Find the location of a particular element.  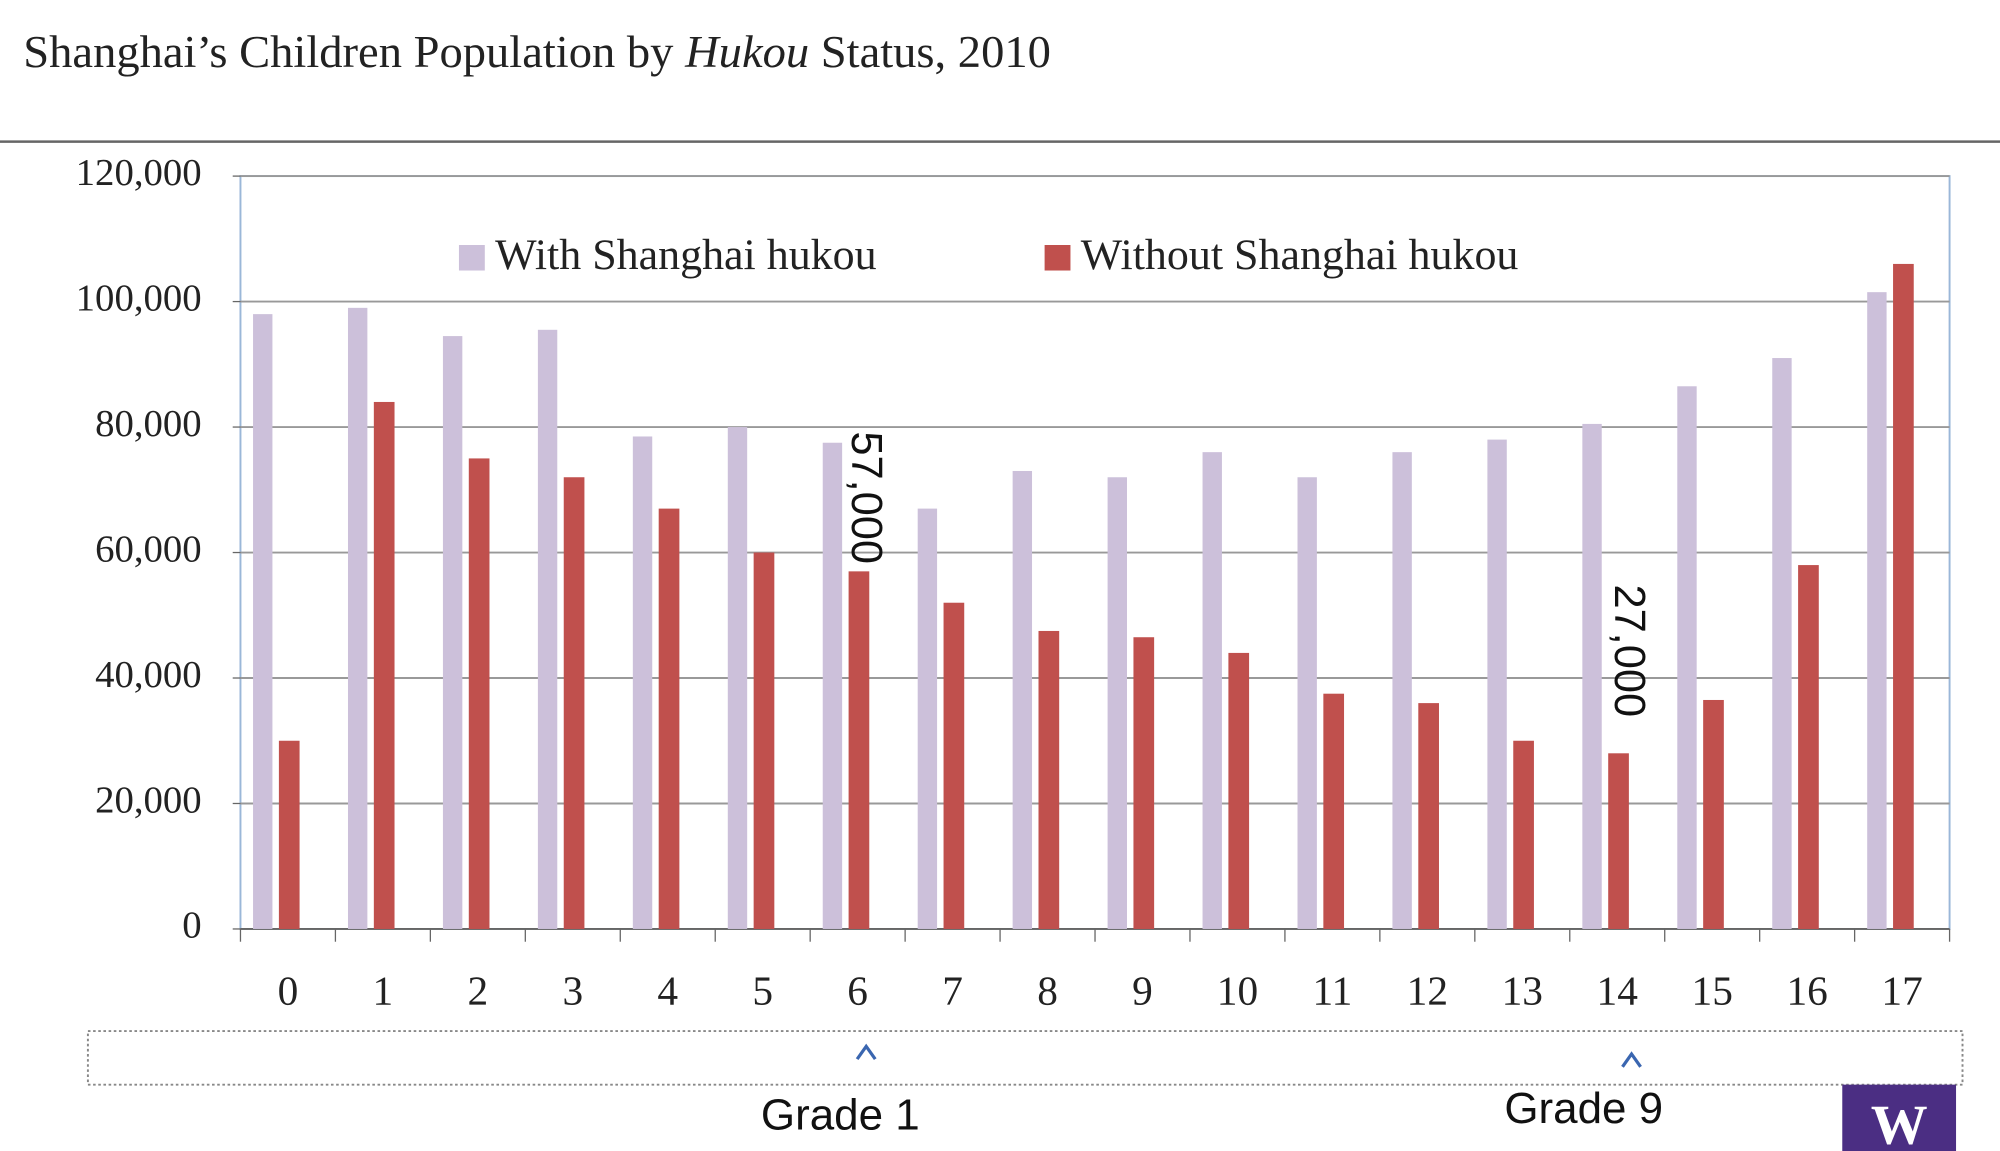

x-tick-label: 15 is located at coordinates (1712, 991).